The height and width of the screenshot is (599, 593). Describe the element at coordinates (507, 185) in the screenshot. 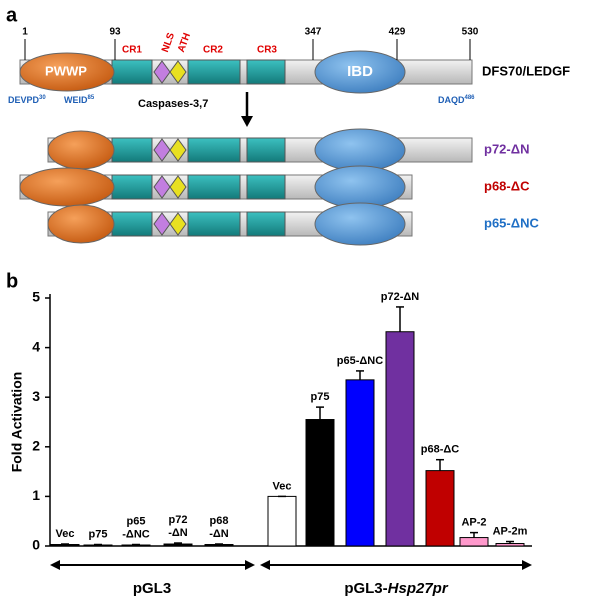

I see `protein-name: p68-ΔC` at that location.